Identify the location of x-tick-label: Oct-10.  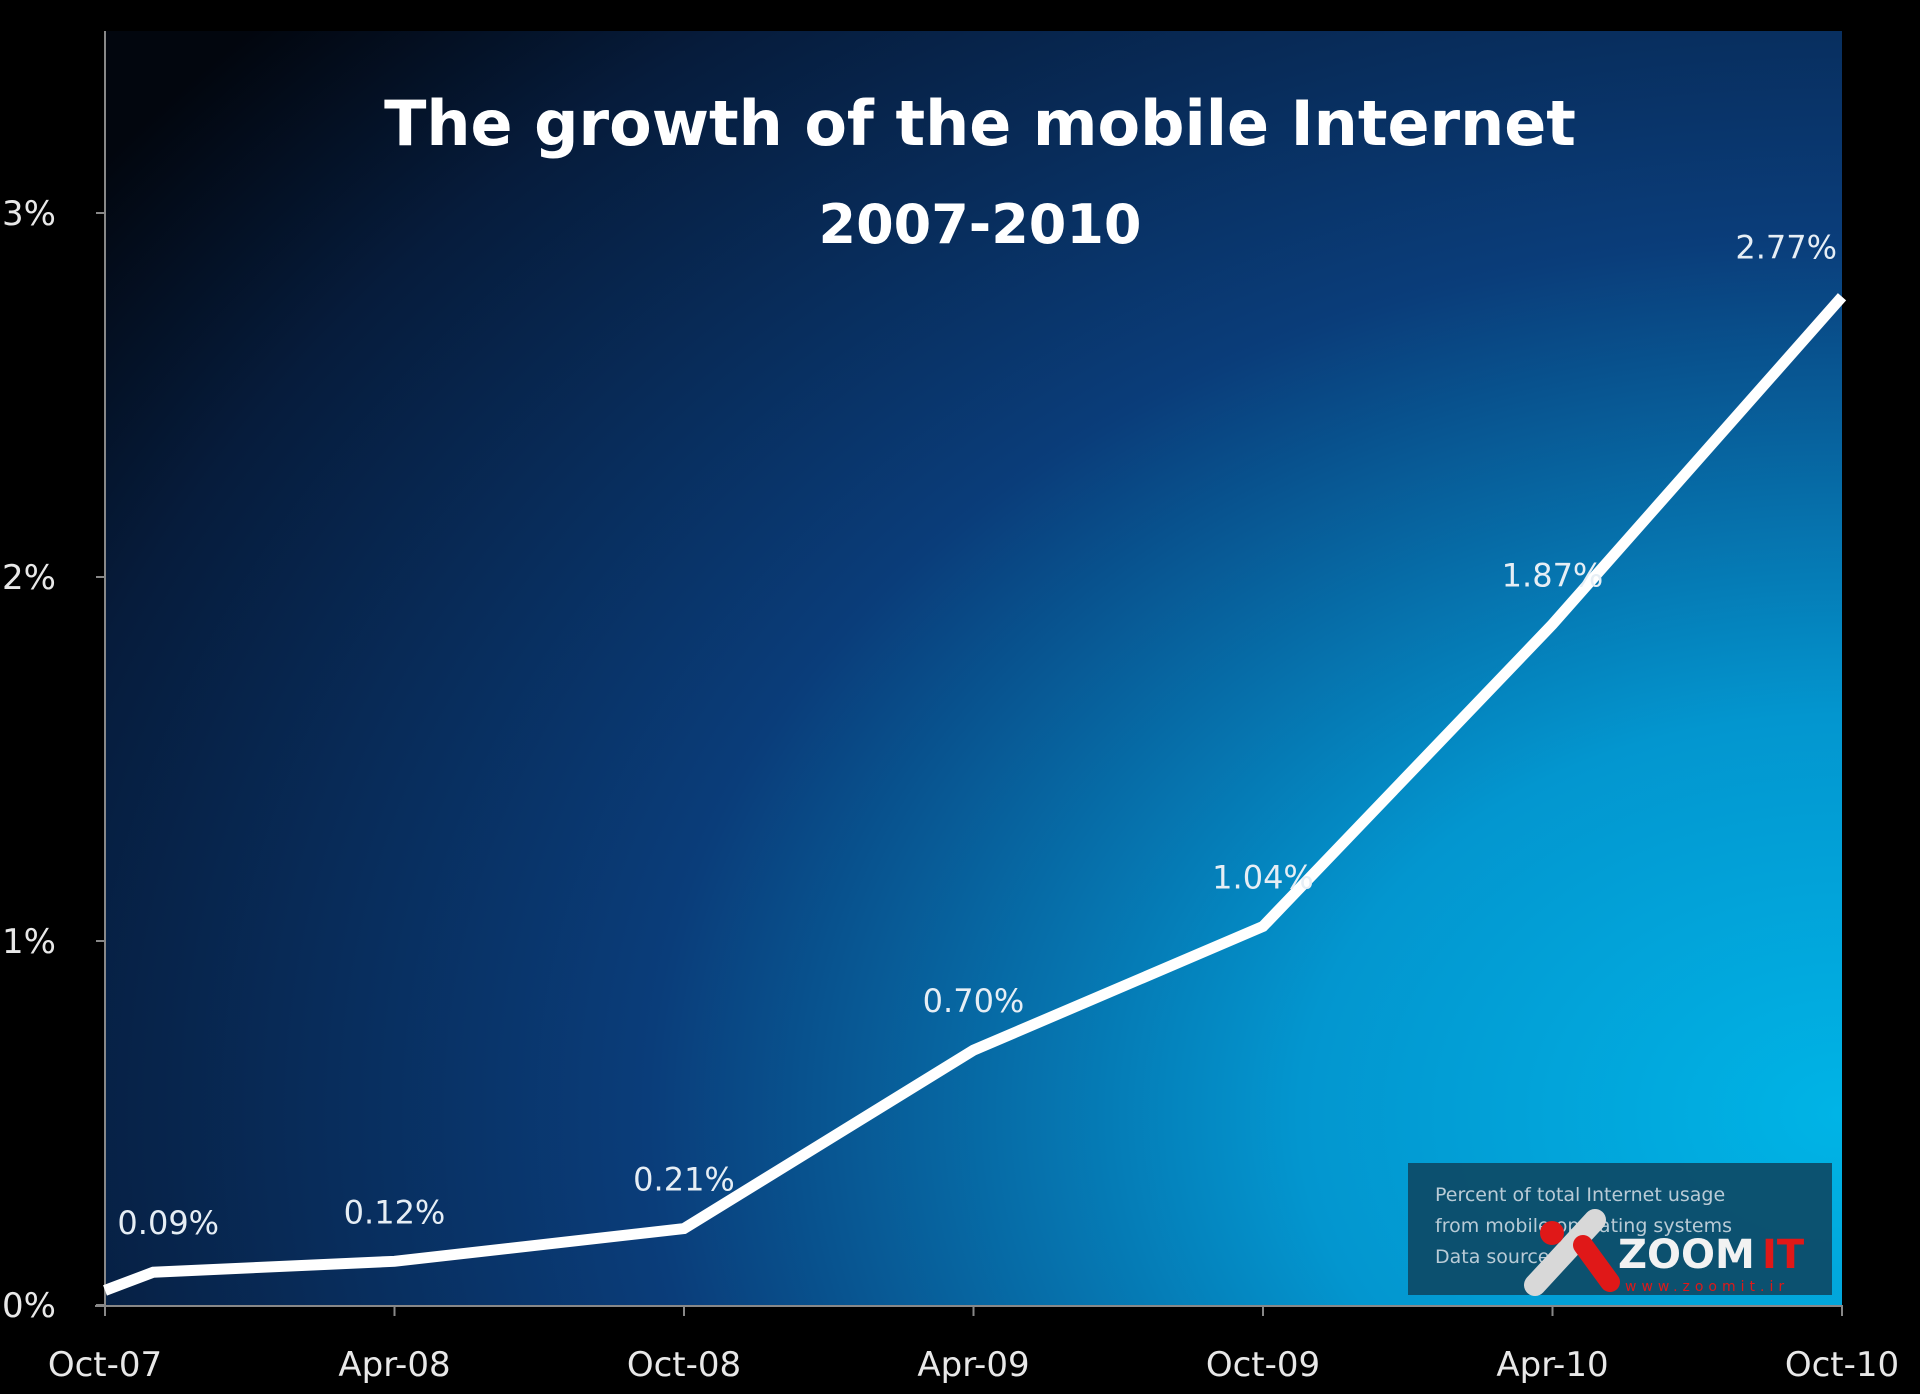
(1842, 1365).